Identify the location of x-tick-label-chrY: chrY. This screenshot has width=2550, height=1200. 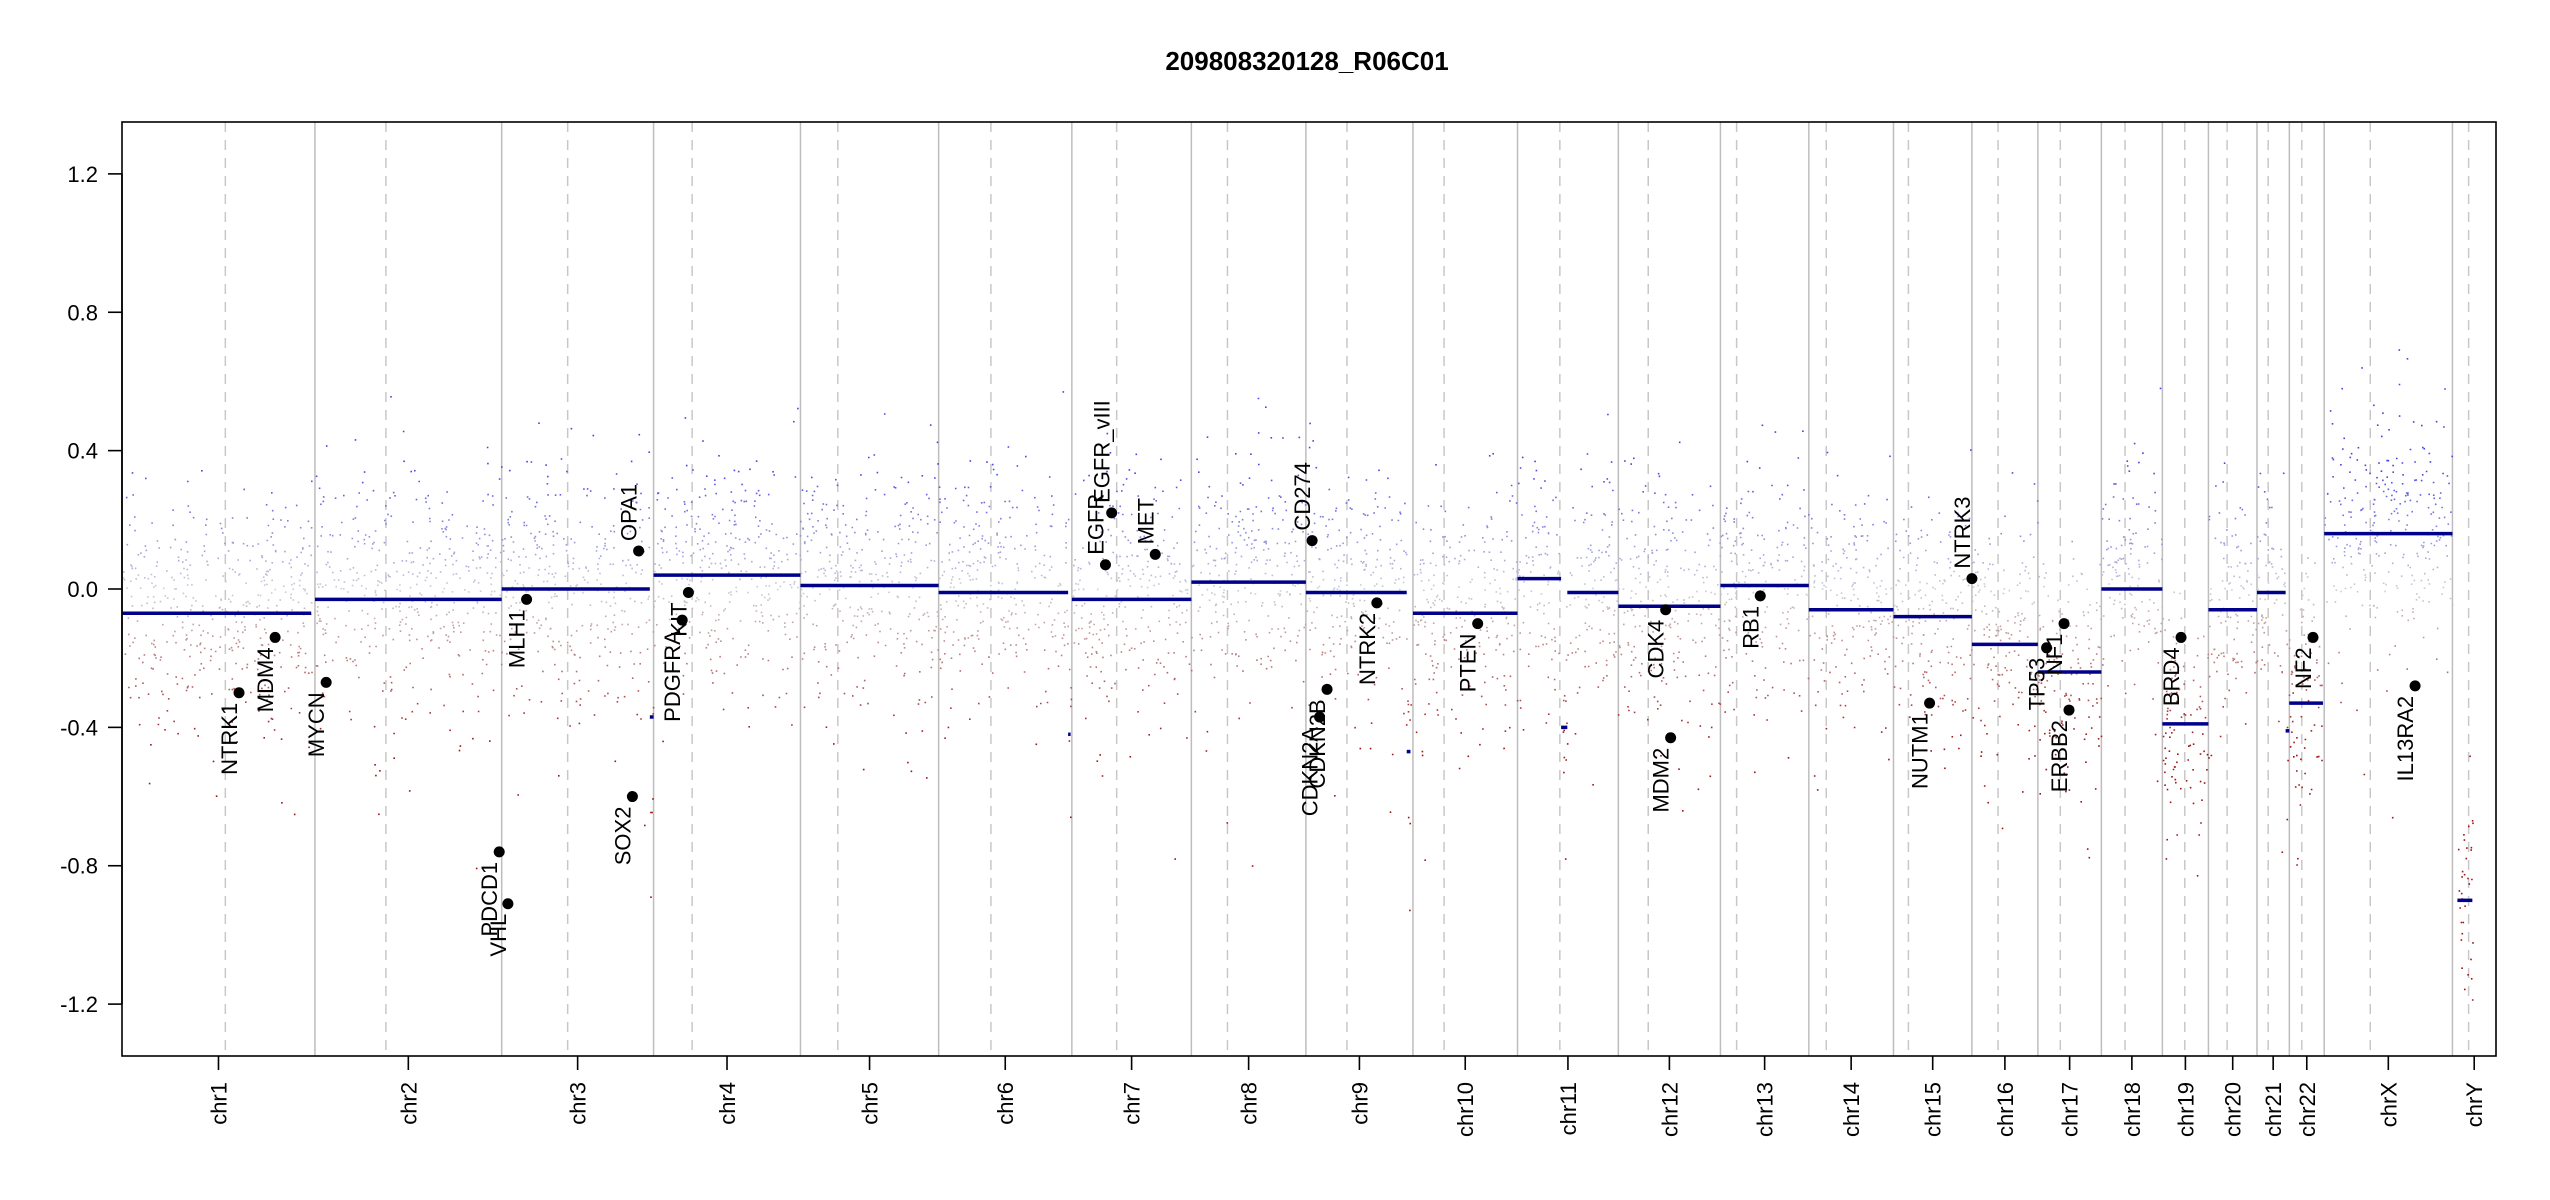
(2474, 1105).